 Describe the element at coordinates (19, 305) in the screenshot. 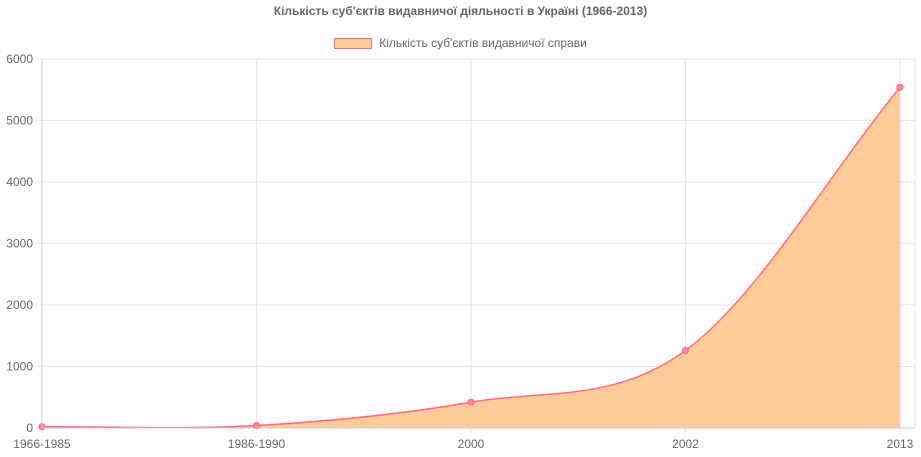

I see `y-tick-label: 2000` at that location.